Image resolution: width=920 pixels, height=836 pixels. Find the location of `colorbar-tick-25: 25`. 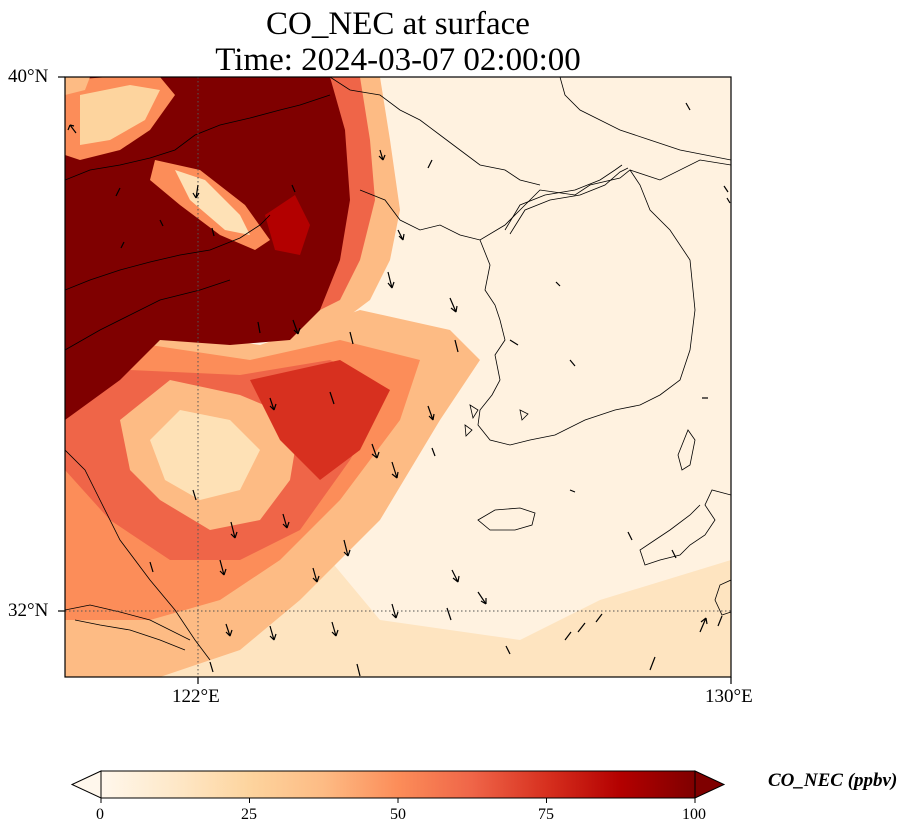

colorbar-tick-25: 25 is located at coordinates (249, 814).